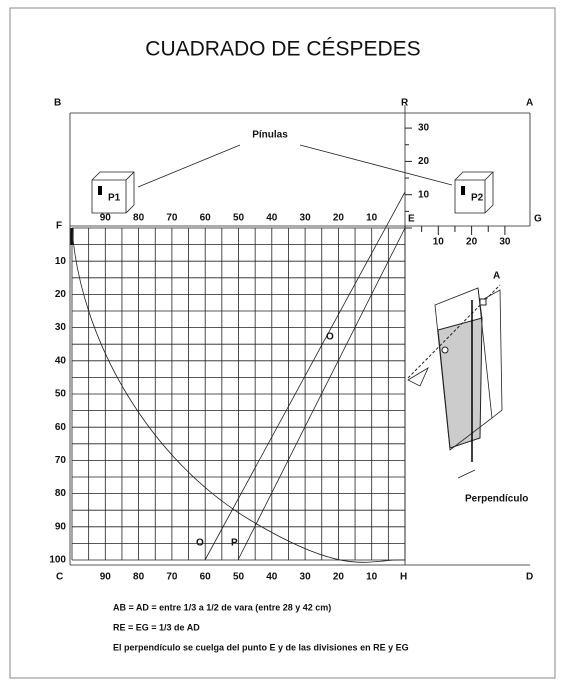  Describe the element at coordinates (61, 327) in the screenshot. I see `left-tick: 30` at that location.